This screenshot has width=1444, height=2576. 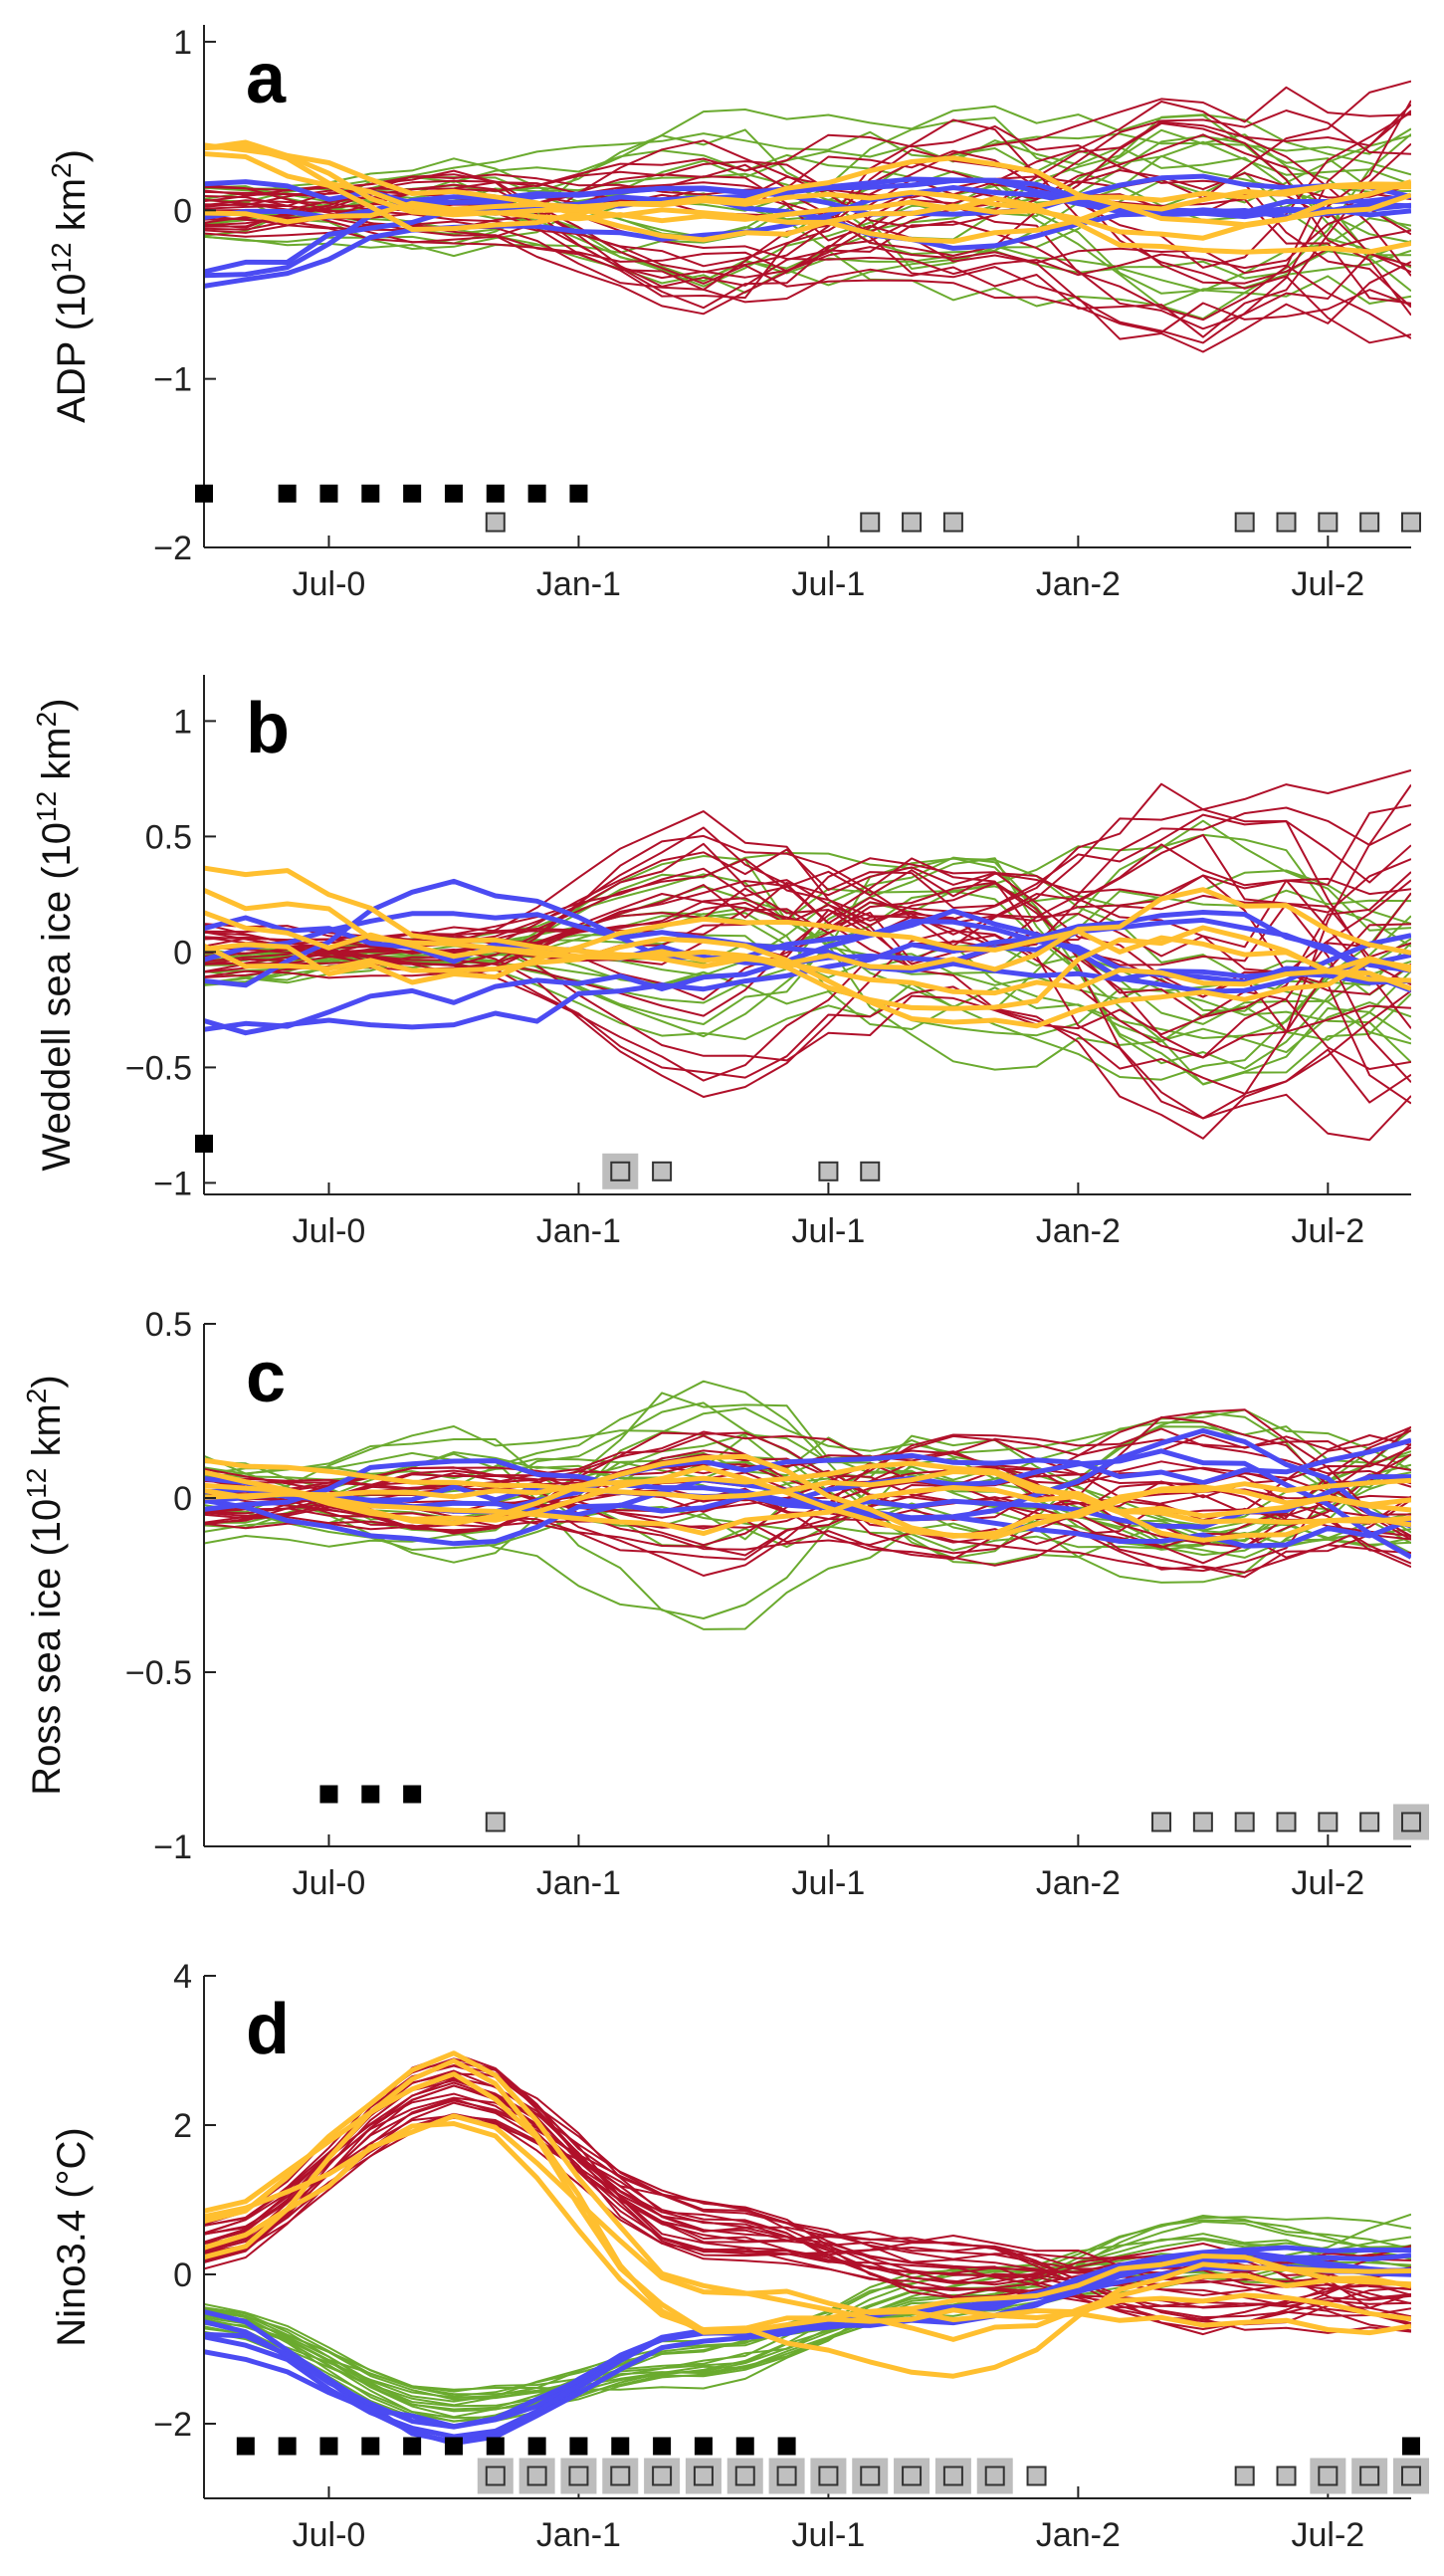 I want to click on y-axis-label: Nino3.4 (°C), so click(x=72, y=2237).